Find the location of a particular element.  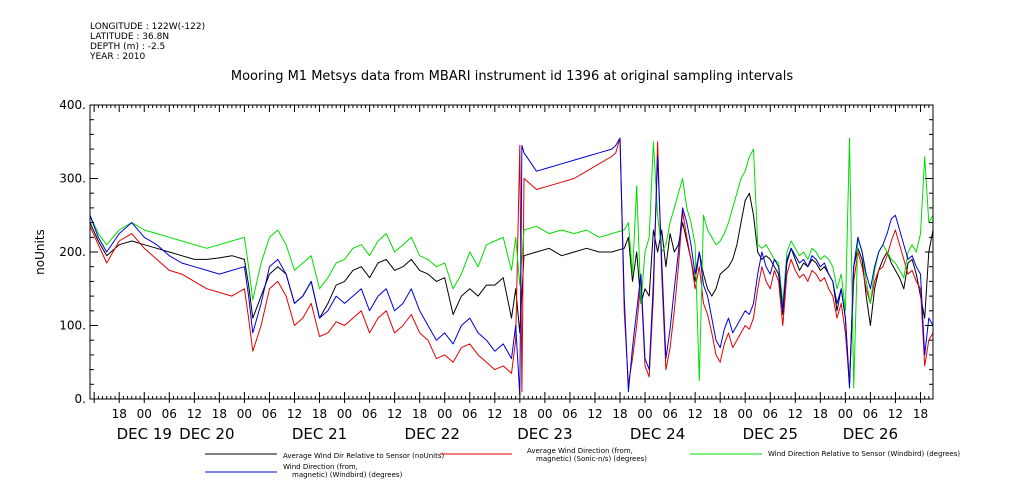

depth-text: DEPTH (m) : -2.5 is located at coordinates (128, 47).